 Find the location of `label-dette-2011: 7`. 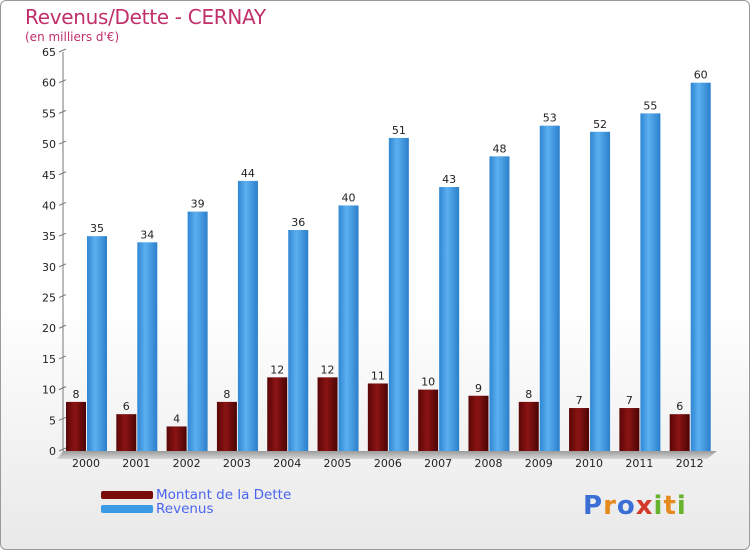

label-dette-2011: 7 is located at coordinates (629, 400).